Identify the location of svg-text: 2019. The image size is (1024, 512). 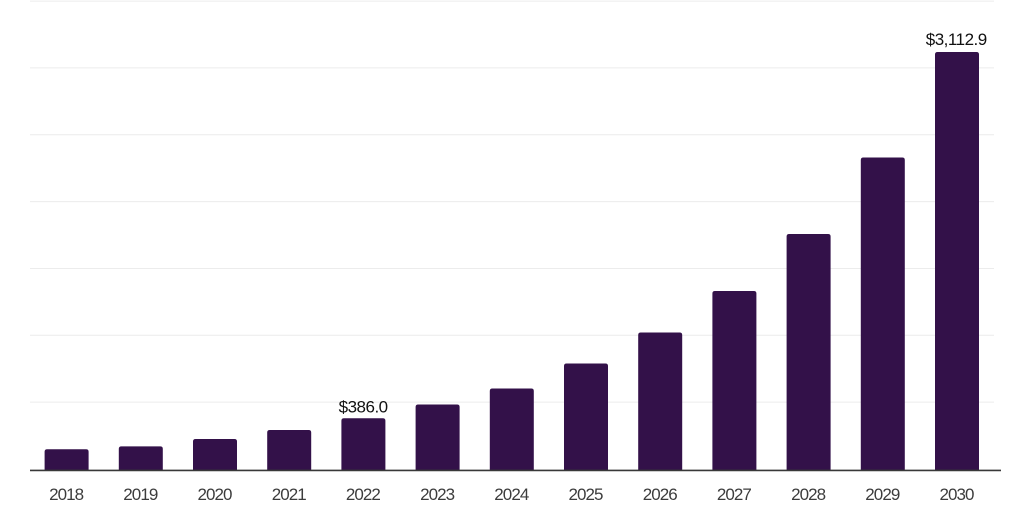
(140, 494).